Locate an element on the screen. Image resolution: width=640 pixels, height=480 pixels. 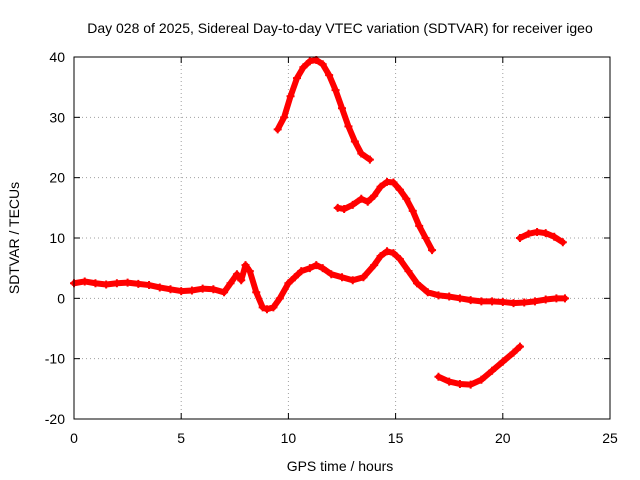
y-tick-label: -20 is located at coordinates (55, 419).